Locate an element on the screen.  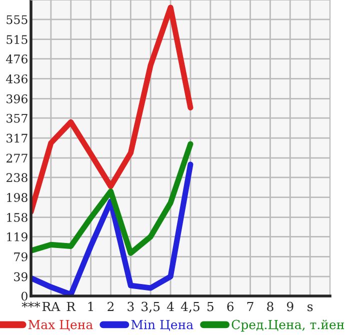
x-tick-label: *** is located at coordinates (31, 305).